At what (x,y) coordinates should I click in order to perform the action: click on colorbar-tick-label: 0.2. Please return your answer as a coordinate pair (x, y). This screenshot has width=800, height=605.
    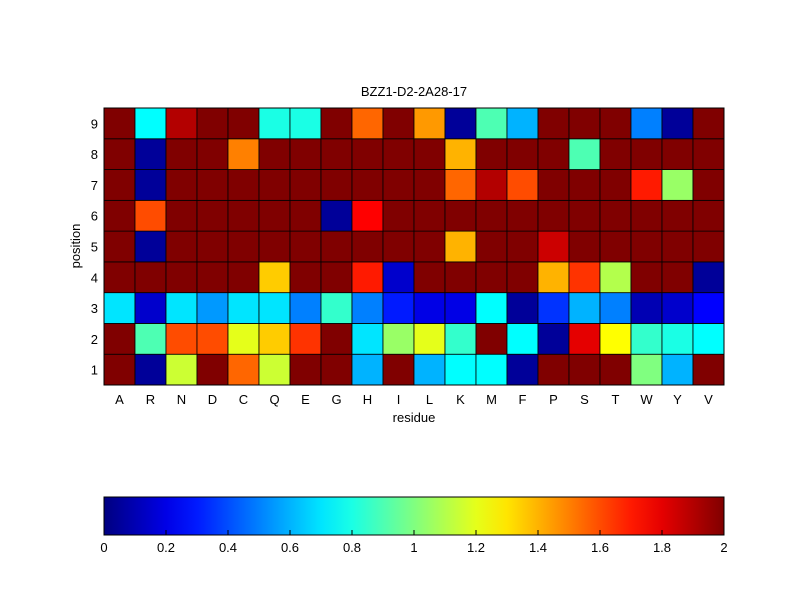
    Looking at the image, I should click on (166, 547).